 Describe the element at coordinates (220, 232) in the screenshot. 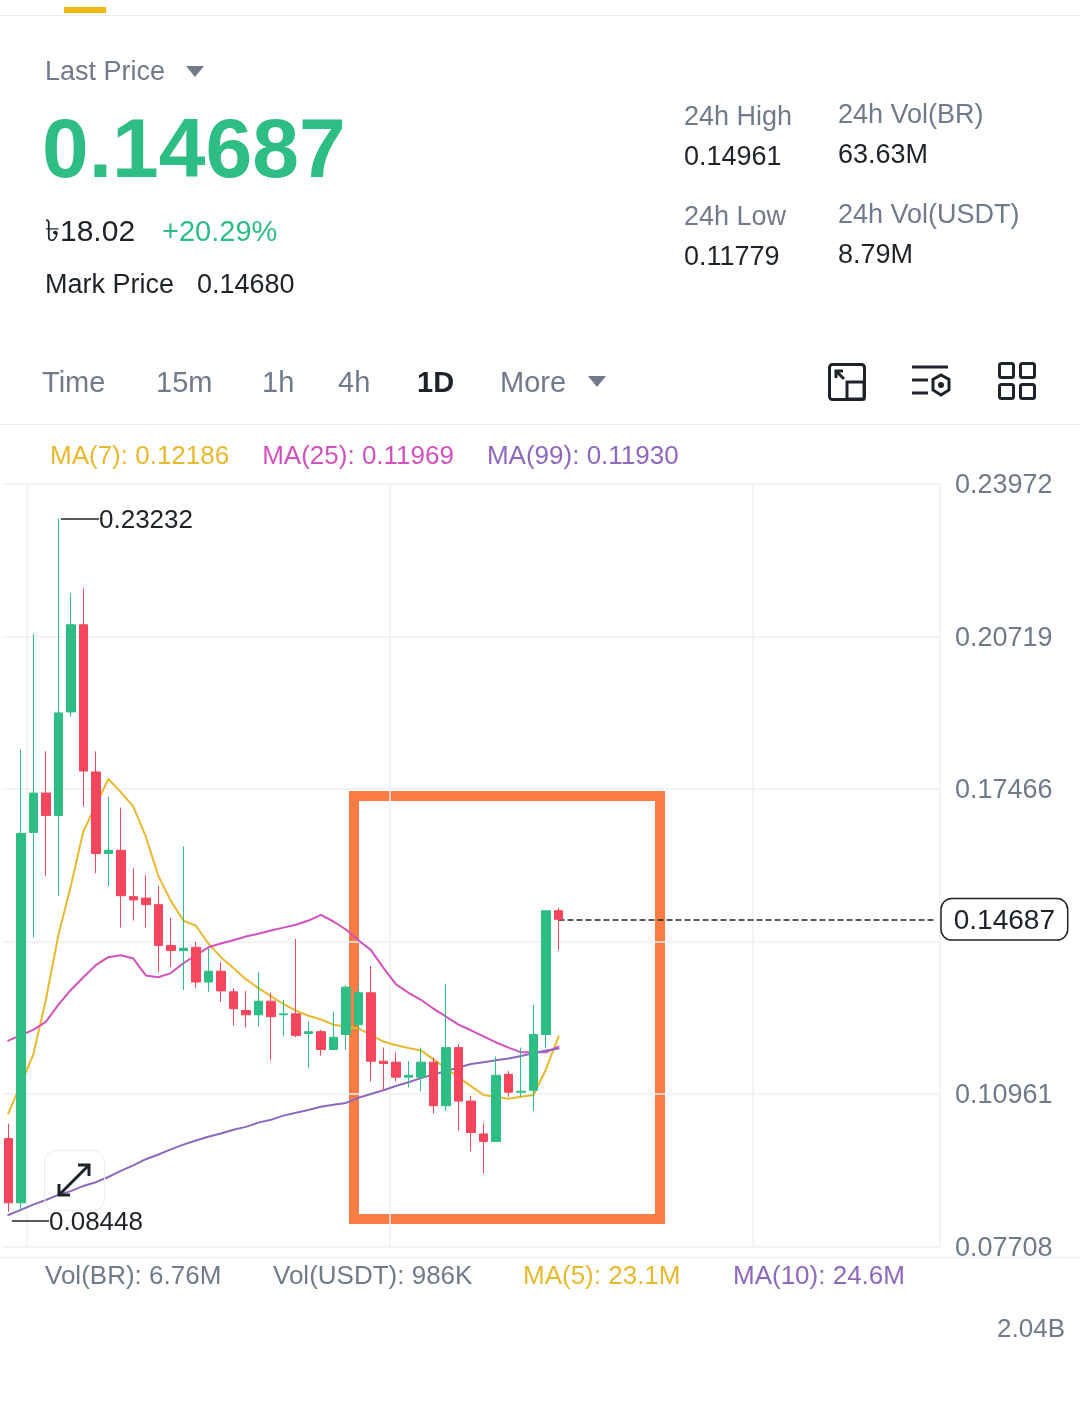

I see `text: +20.29%` at that location.